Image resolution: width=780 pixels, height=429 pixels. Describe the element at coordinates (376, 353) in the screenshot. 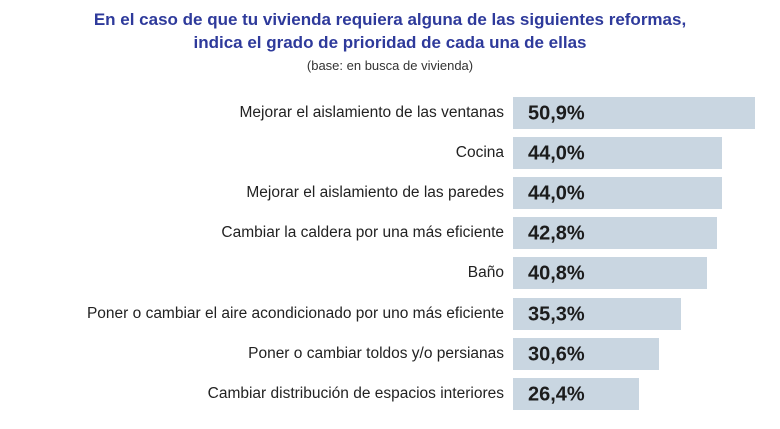

I see `category-label: Poner o cambiar toldos y/o persianas` at that location.